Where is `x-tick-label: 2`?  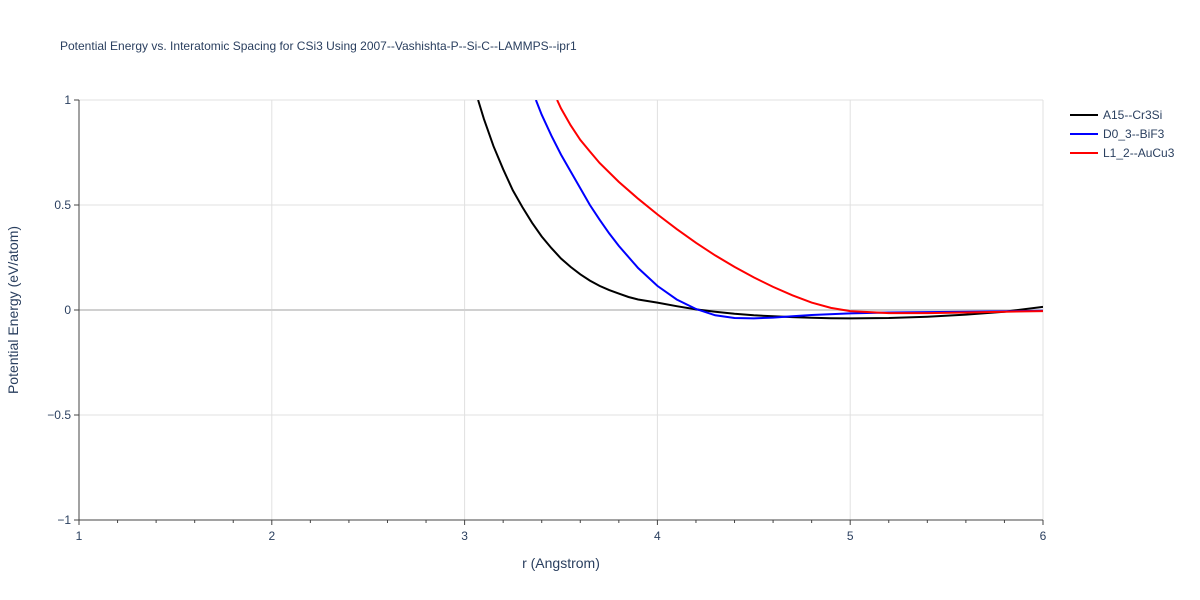
x-tick-label: 2 is located at coordinates (271, 536).